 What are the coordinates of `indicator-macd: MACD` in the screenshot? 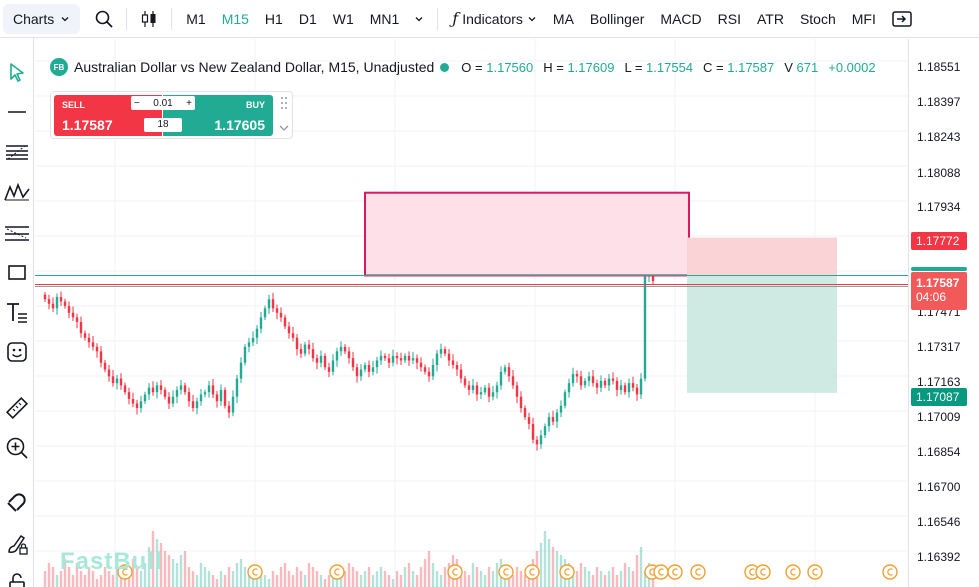 It's located at (681, 18).